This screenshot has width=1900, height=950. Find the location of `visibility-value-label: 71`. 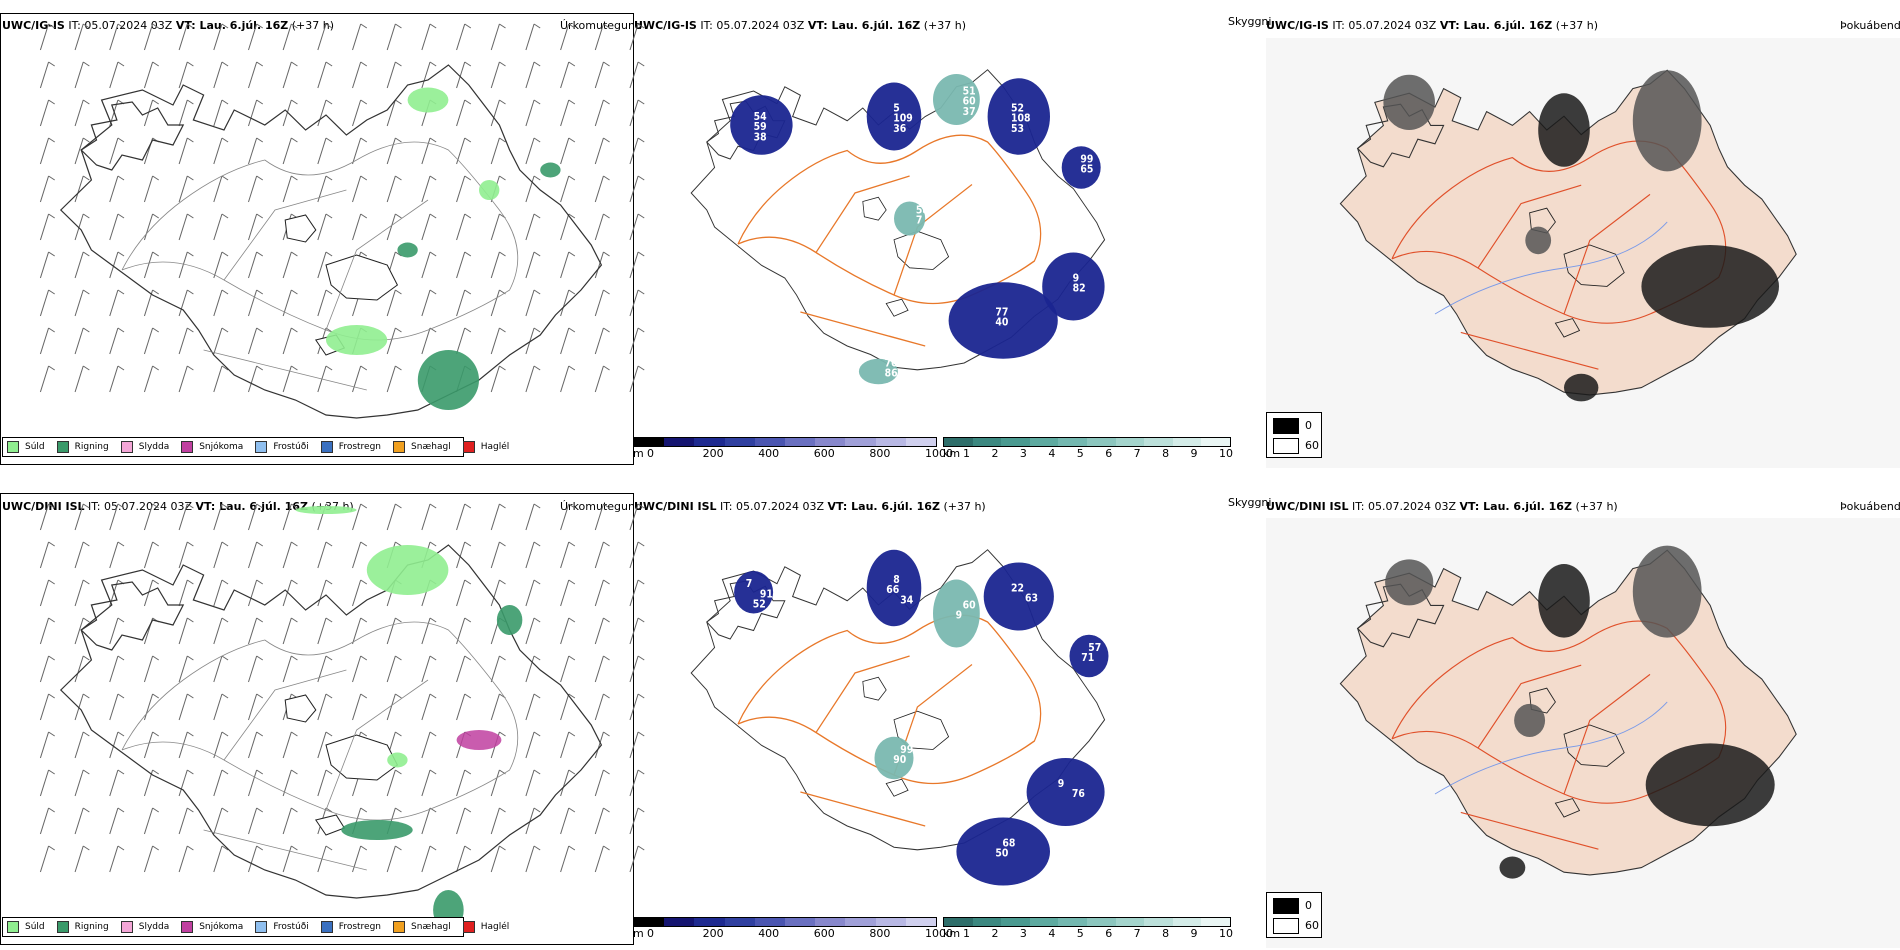

visibility-value-label: 71 is located at coordinates (1087, 658).